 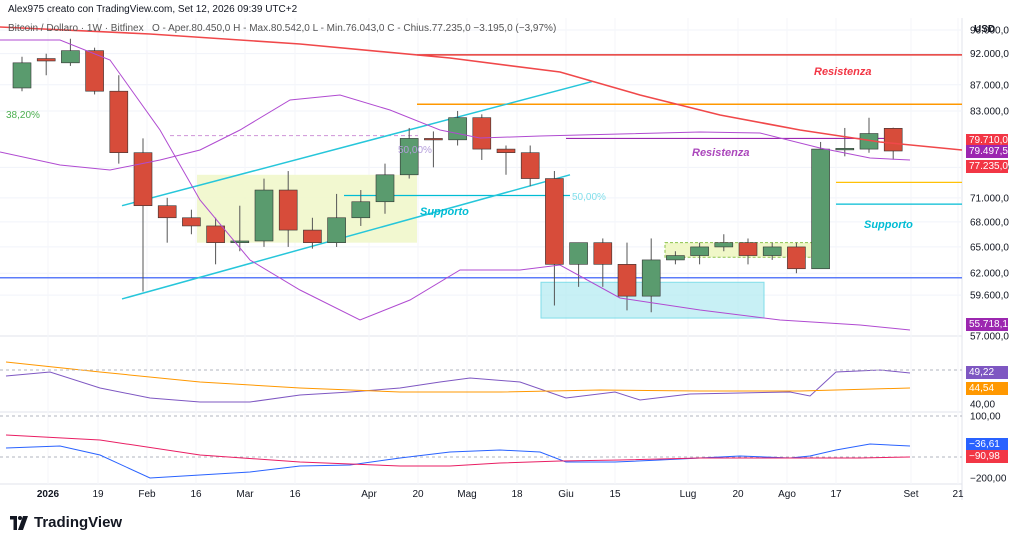 I want to click on y-tick-label: 83.000,0, so click(x=989, y=111).